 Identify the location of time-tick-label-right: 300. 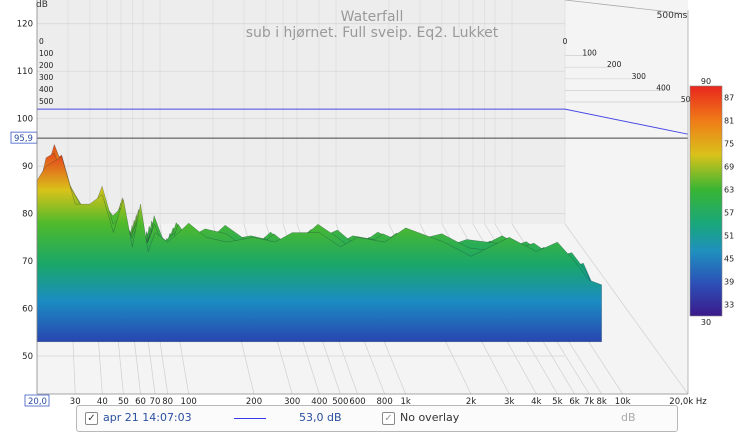
(639, 76).